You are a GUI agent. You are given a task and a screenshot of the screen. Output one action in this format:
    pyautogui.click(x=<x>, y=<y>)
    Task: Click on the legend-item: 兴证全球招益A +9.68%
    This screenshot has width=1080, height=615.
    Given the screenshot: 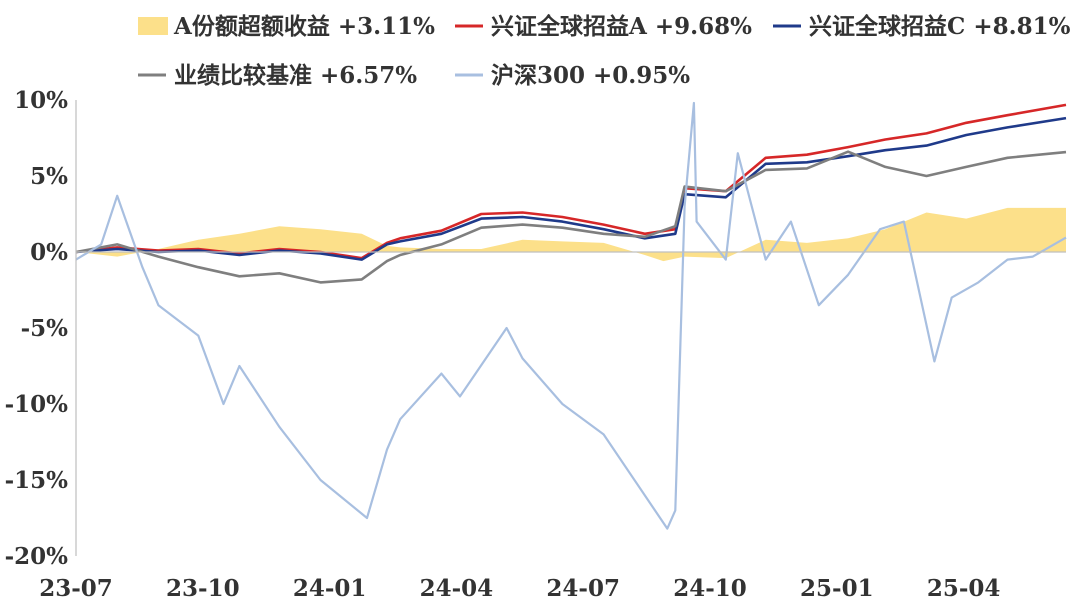 What is the action you would take?
    pyautogui.click(x=603, y=26)
    